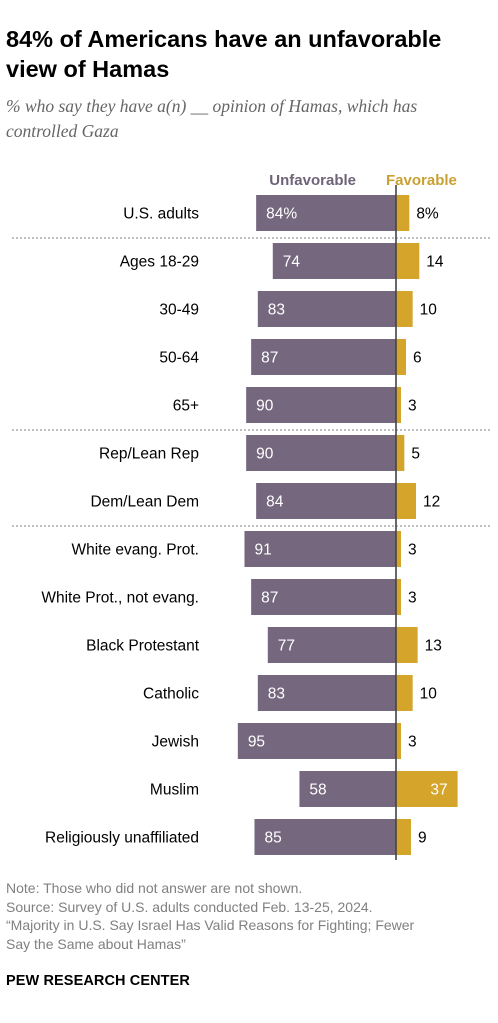 This screenshot has height=1023, width=498. What do you see at coordinates (312, 180) in the screenshot?
I see `legend-unfavorable: Unfavorable` at bounding box center [312, 180].